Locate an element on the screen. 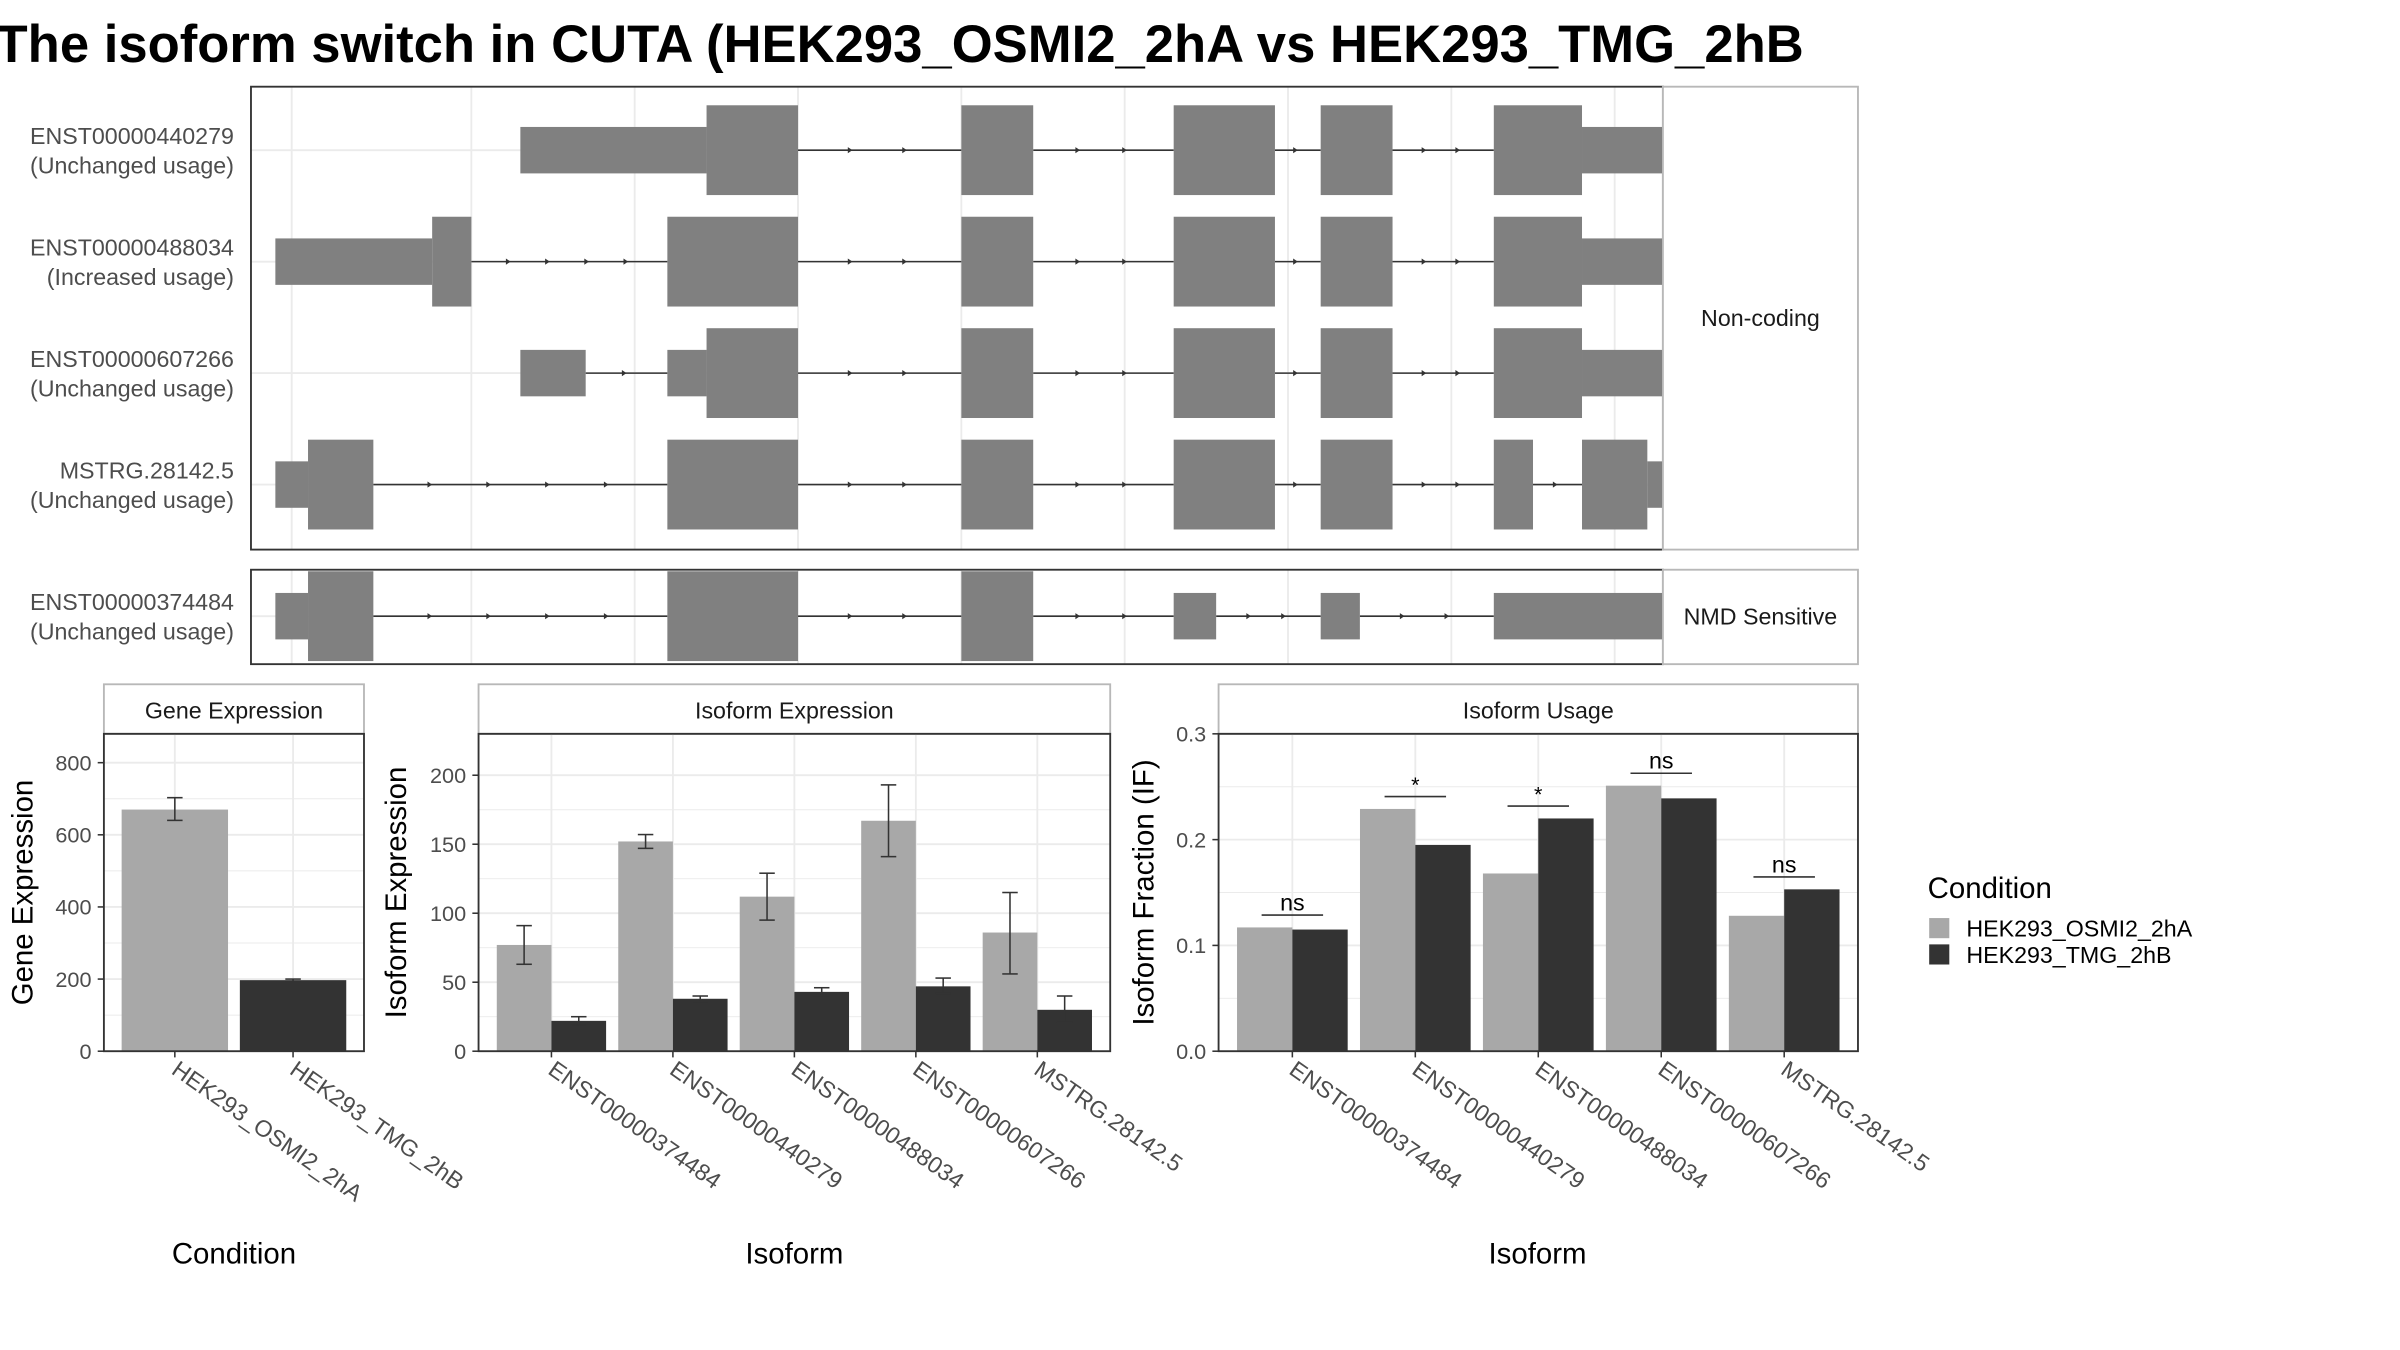 This screenshot has width=2400, height=1350. y-tick-label: 400 is located at coordinates (73, 907).